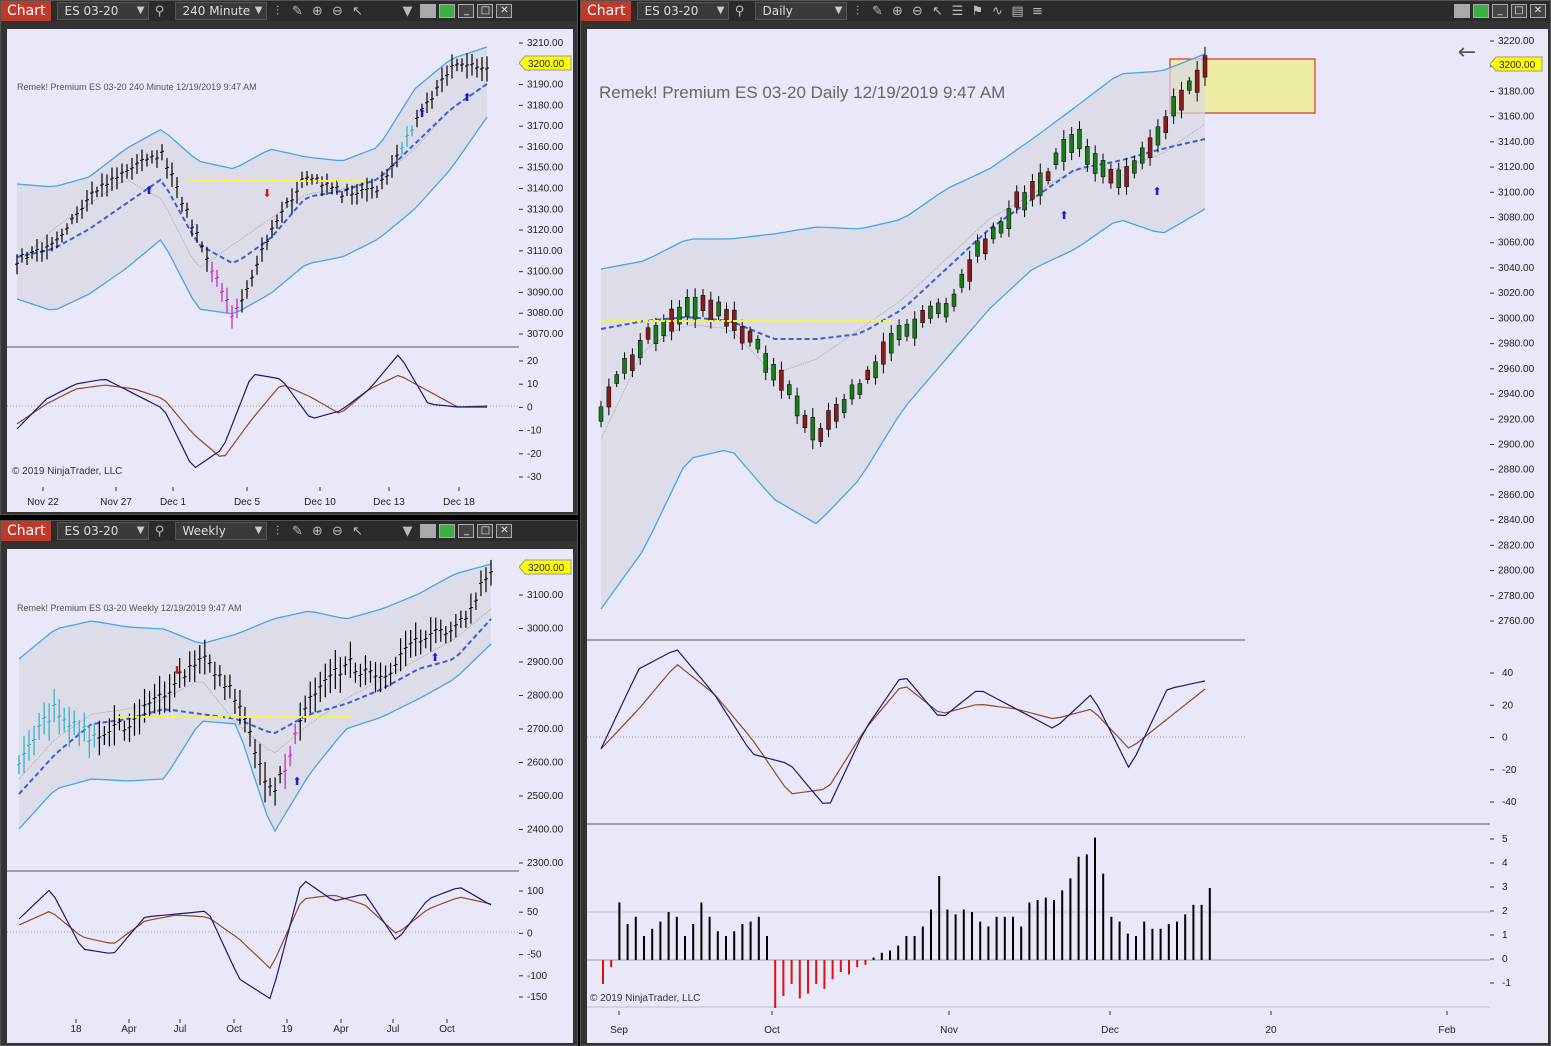  What do you see at coordinates (255, 940) in the screenshot?
I see `oscillator-fast` at bounding box center [255, 940].